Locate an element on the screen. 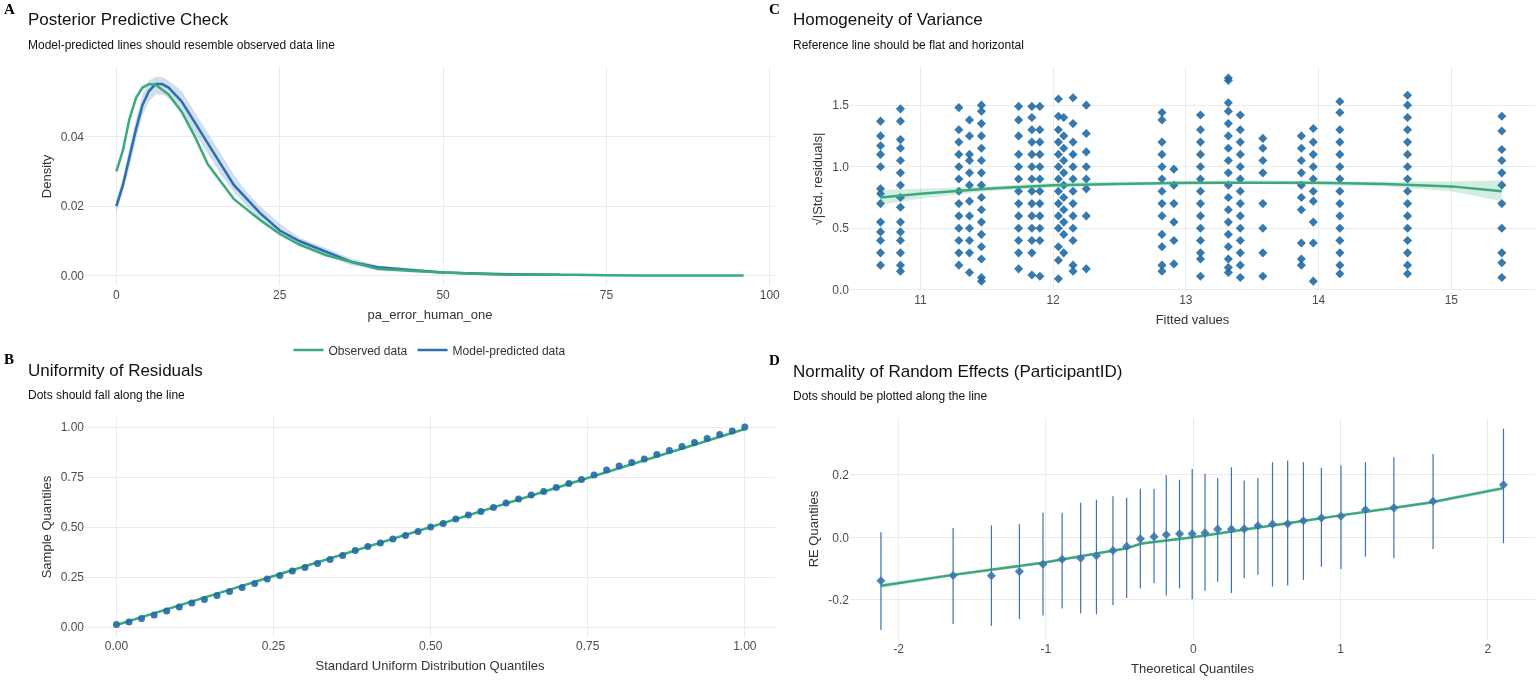 Image resolution: width=1539 pixels, height=686 pixels. chart-subtitle: Reference line should be flat and horizontal is located at coordinates (908, 45).